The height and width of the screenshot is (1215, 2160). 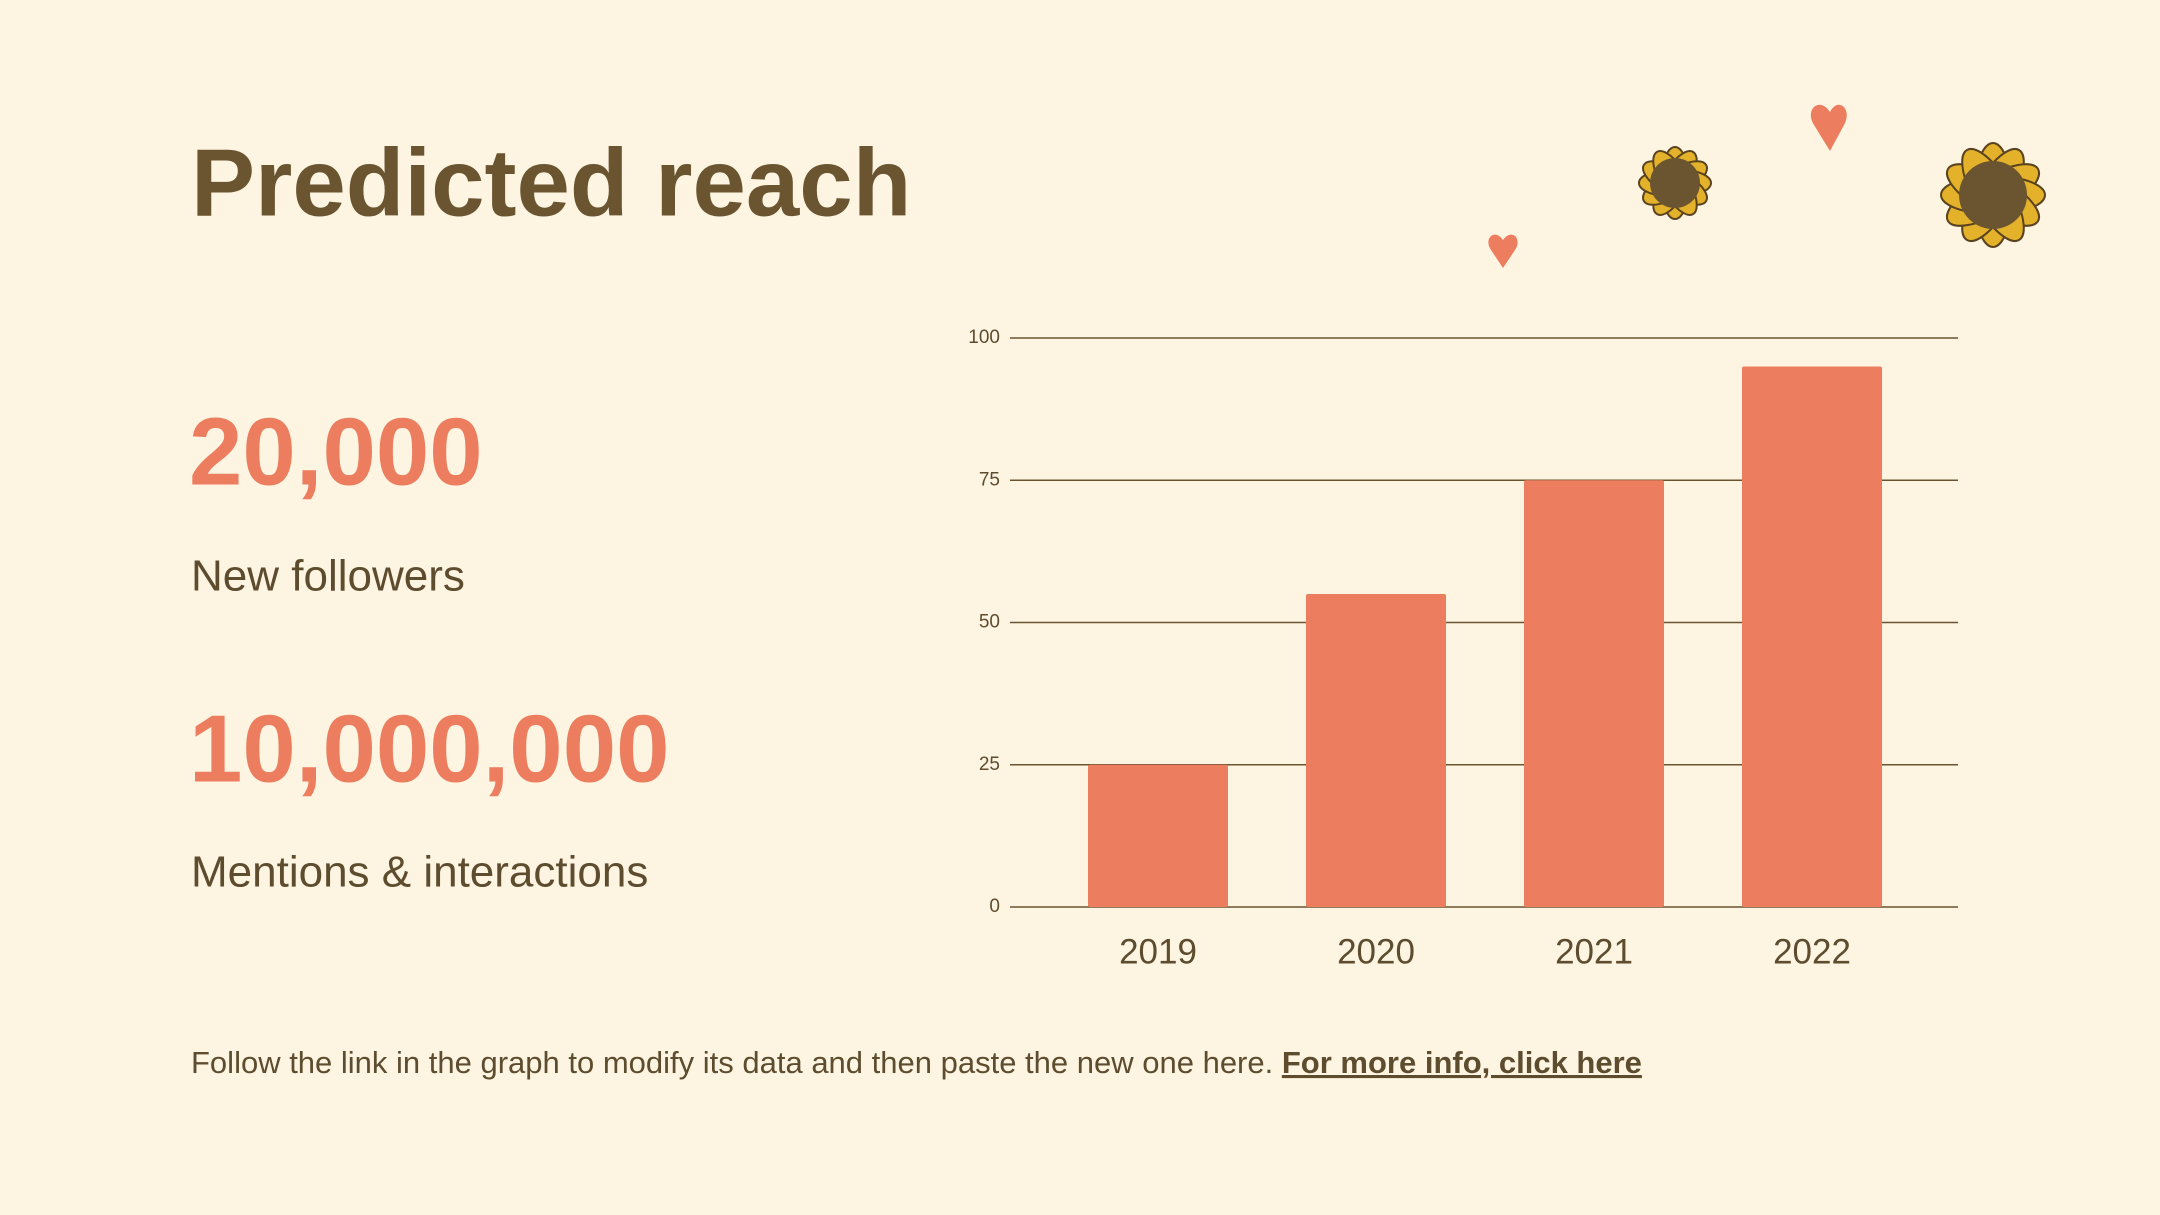 I want to click on stat-number: 20,000, so click(x=336, y=451).